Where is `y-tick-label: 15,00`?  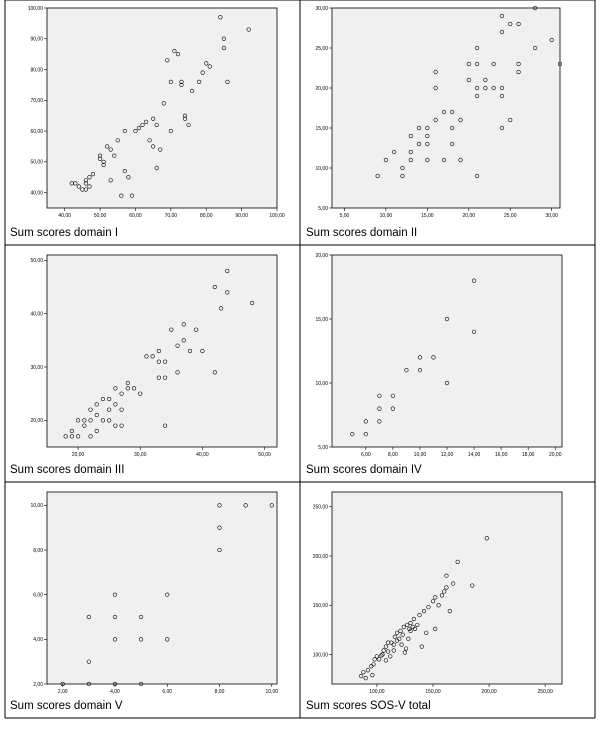
y-tick-label: 15,00 is located at coordinates (321, 129).